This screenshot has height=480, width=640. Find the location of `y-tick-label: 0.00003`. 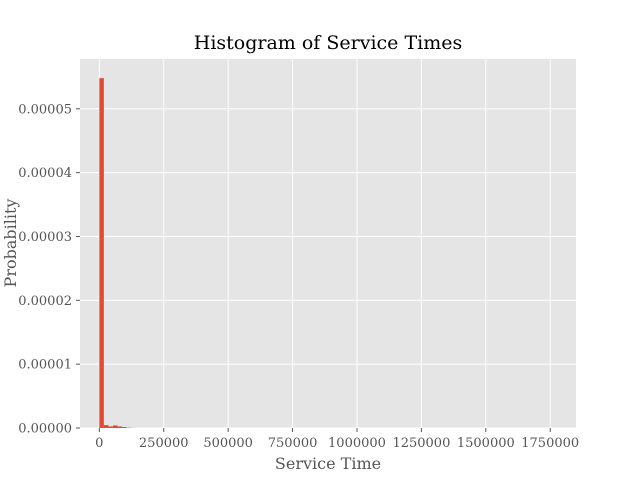

y-tick-label: 0.00003 is located at coordinates (45, 237).